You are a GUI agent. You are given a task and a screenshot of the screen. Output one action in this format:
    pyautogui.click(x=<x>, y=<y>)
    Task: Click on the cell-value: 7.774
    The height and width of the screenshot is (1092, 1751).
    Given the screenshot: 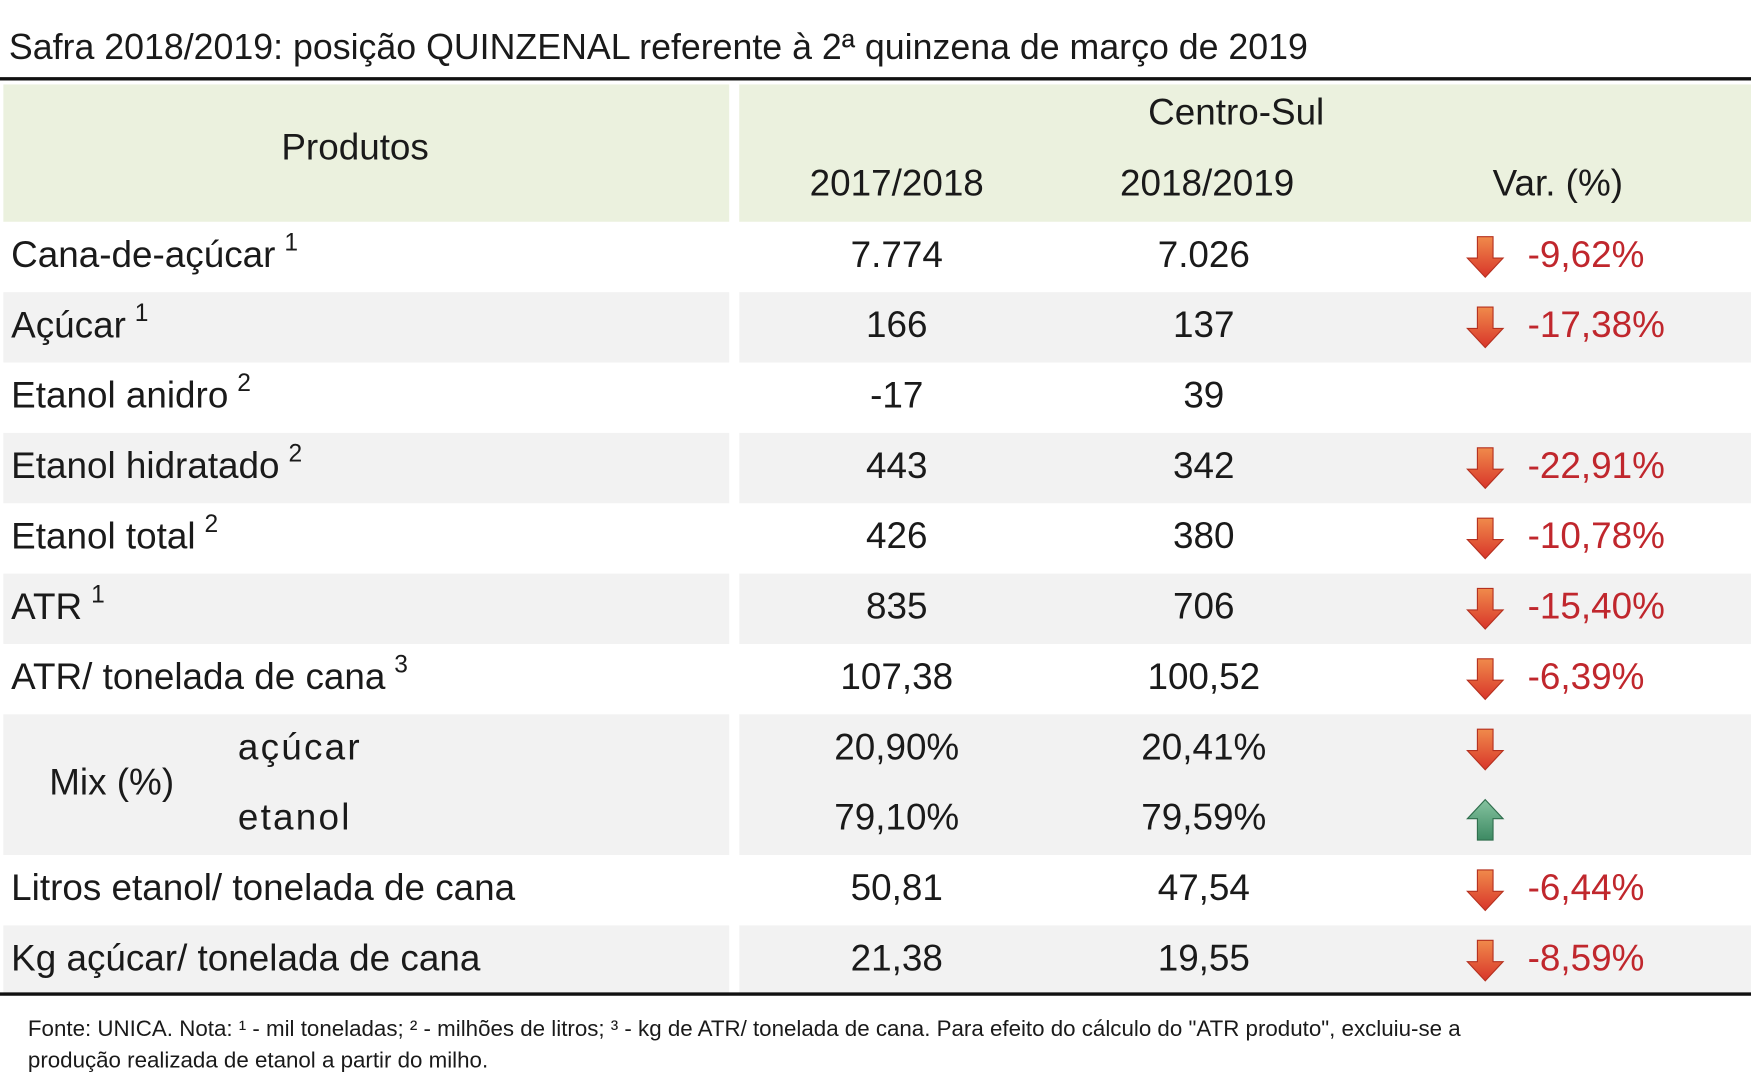 What is the action you would take?
    pyautogui.click(x=897, y=254)
    